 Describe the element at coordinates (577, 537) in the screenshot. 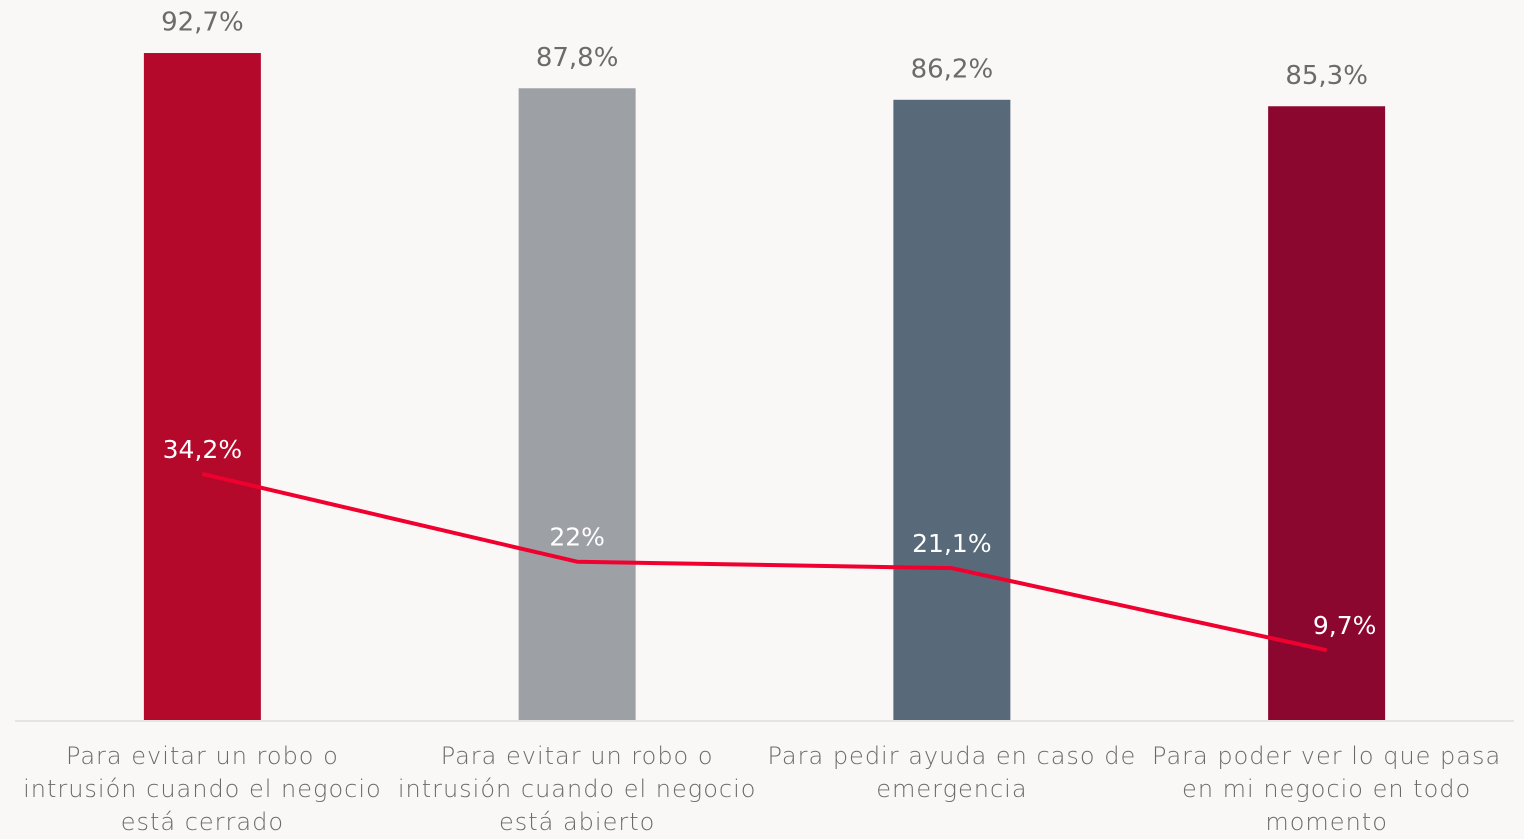

I see `line-value-label: 22%` at that location.